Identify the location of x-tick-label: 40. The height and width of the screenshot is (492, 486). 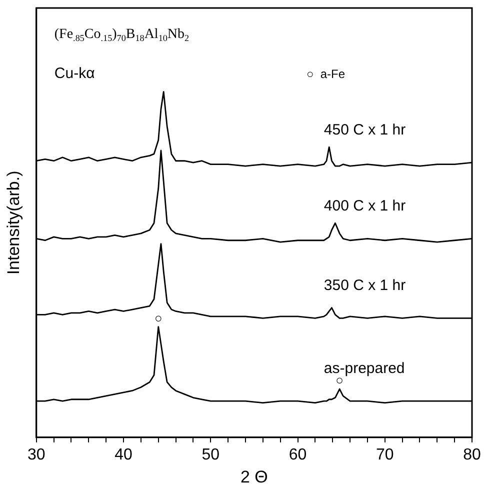
(123, 455).